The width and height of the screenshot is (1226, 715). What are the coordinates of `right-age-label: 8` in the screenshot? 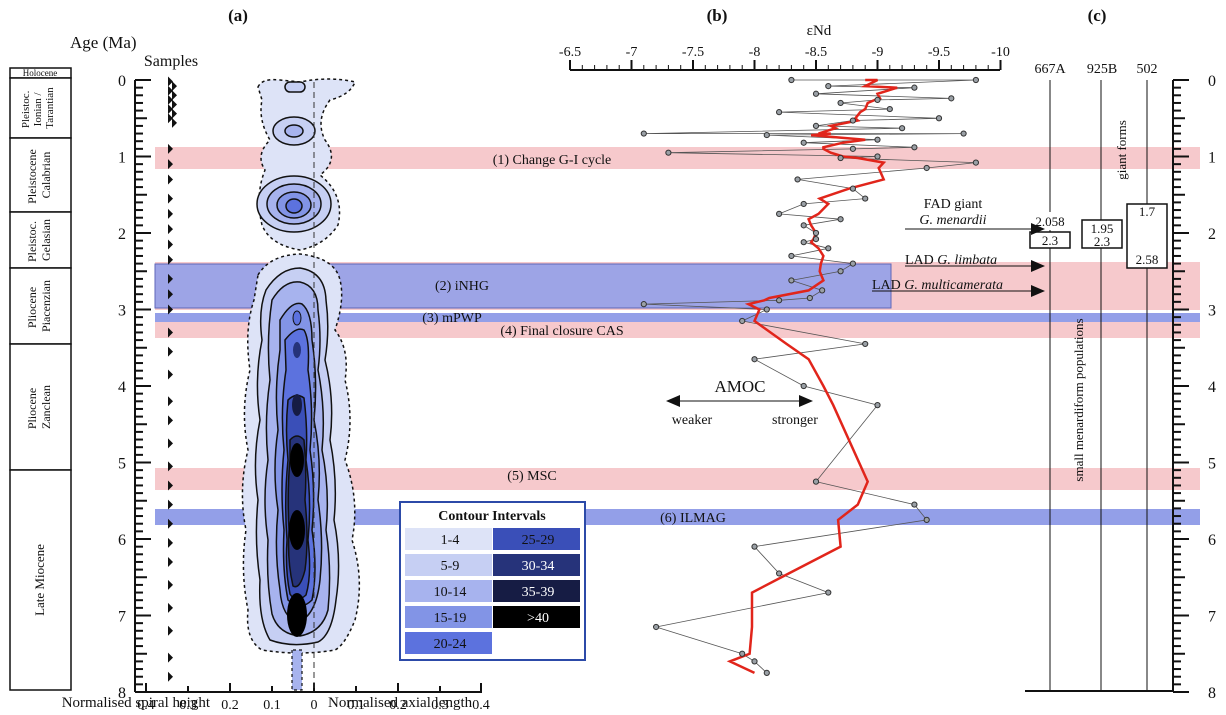 It's located at (1212, 693).